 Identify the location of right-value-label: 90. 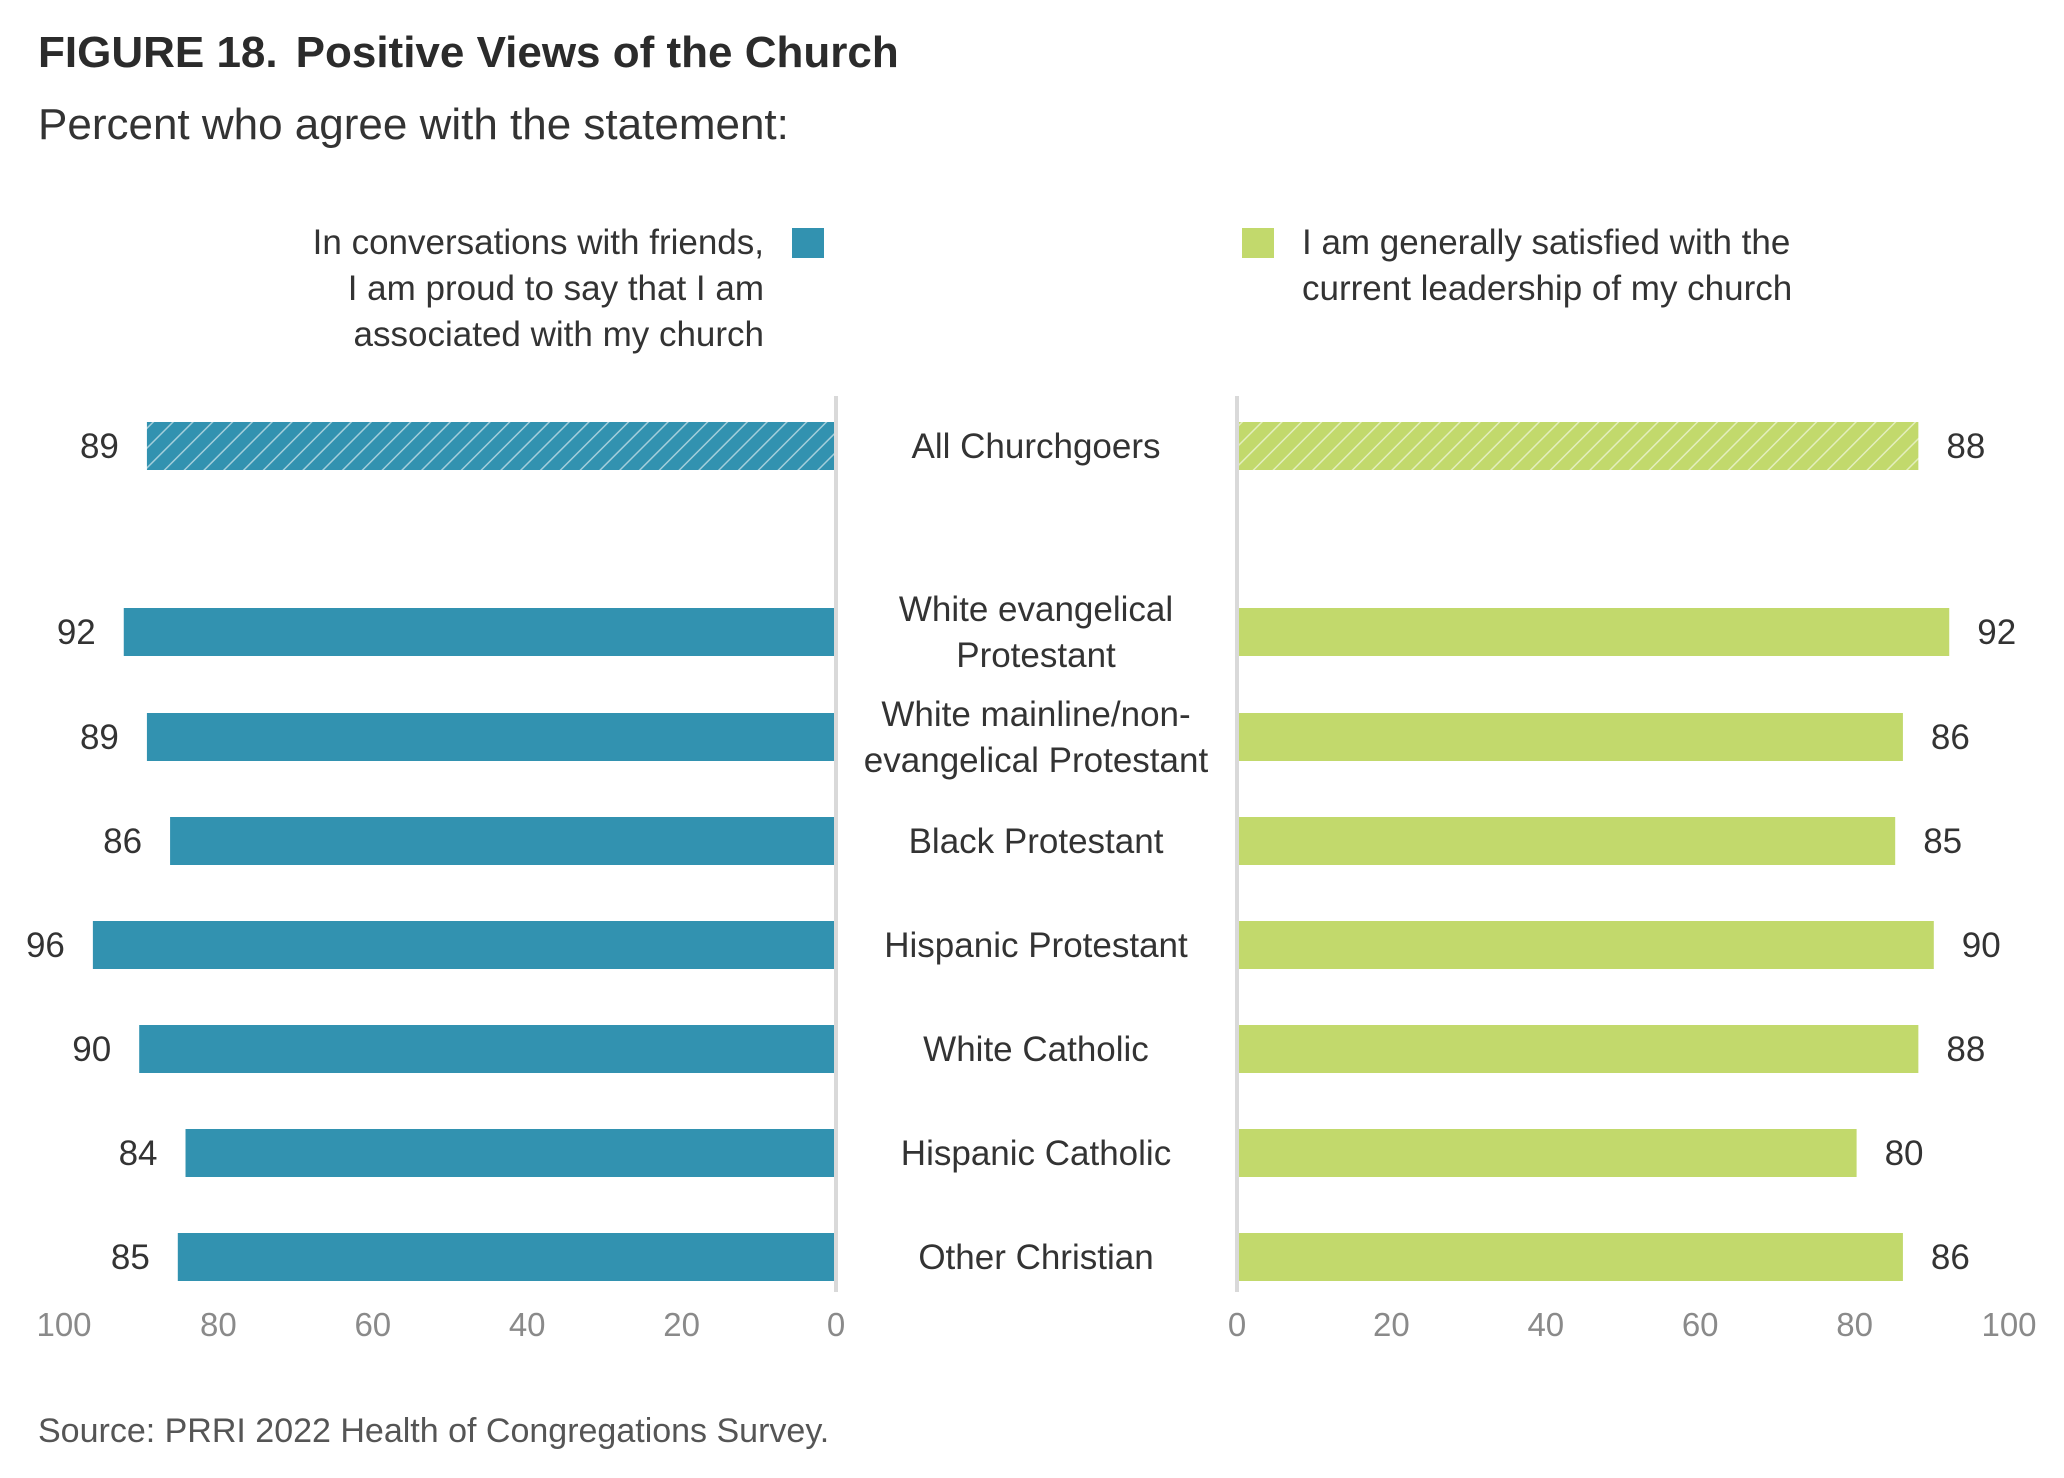
(1981, 945).